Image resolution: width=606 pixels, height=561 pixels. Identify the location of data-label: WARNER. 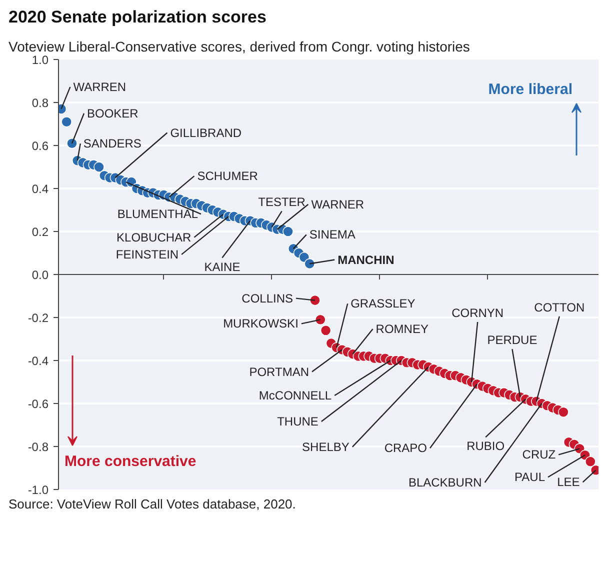
(337, 204).